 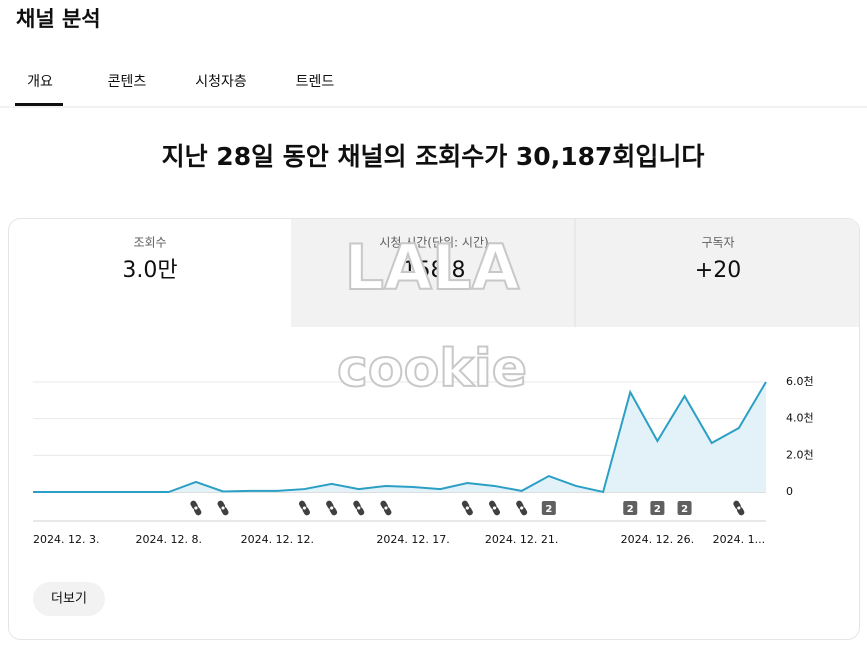 I want to click on x-tick-label: 2024. 12. 17., so click(x=412, y=539).